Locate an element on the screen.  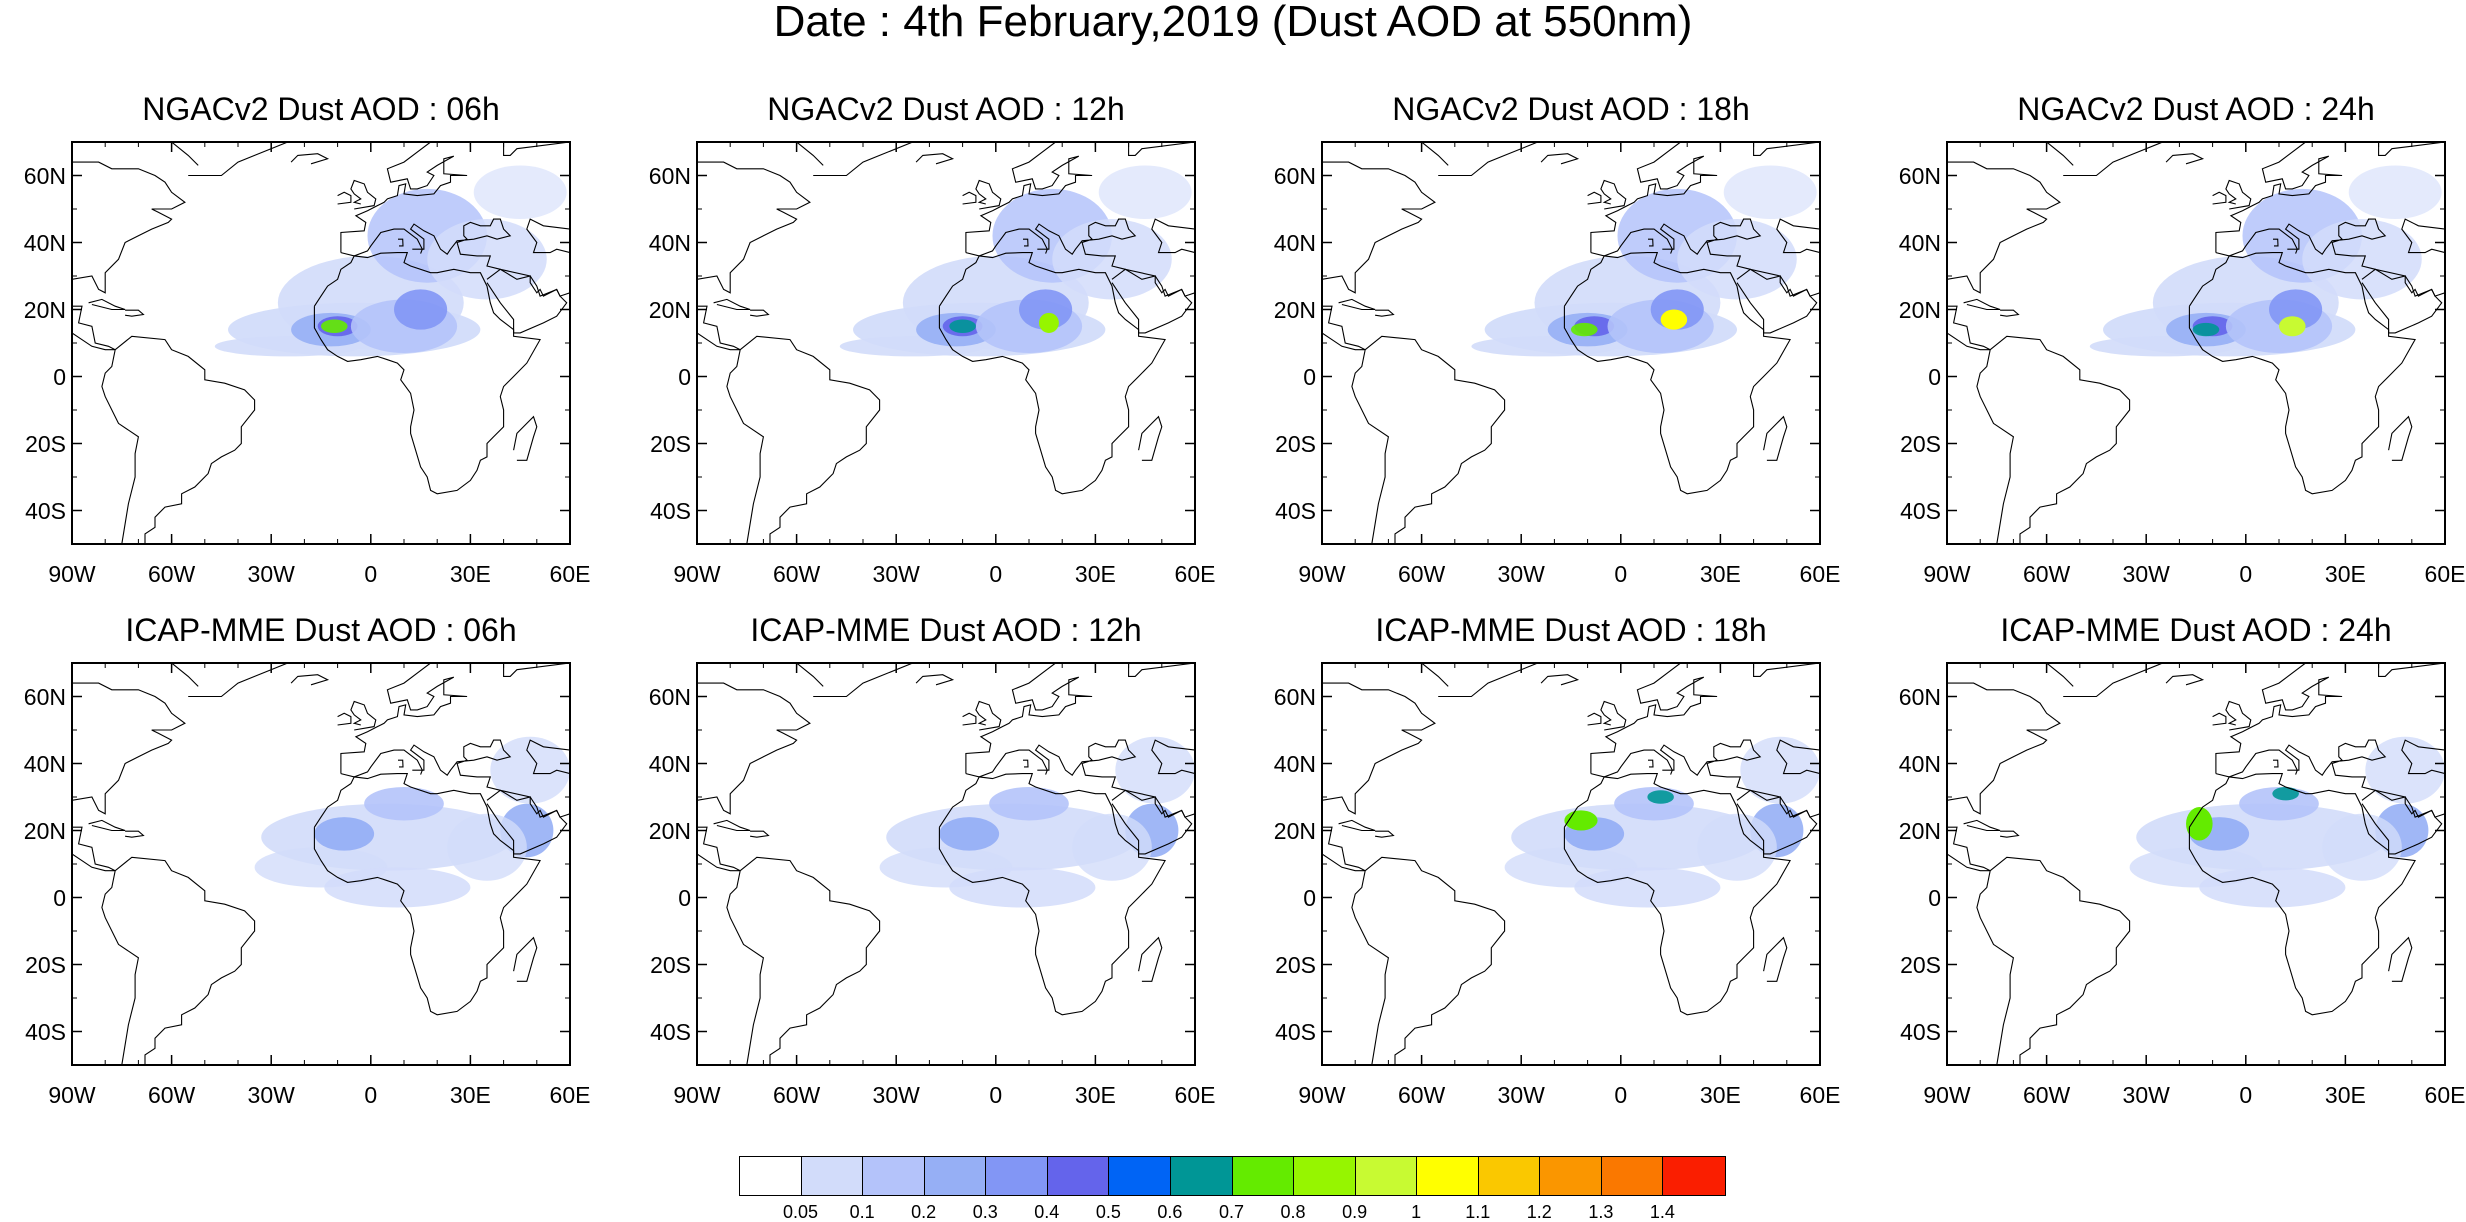
colorbar-label: 0.1 is located at coordinates (862, 1212).